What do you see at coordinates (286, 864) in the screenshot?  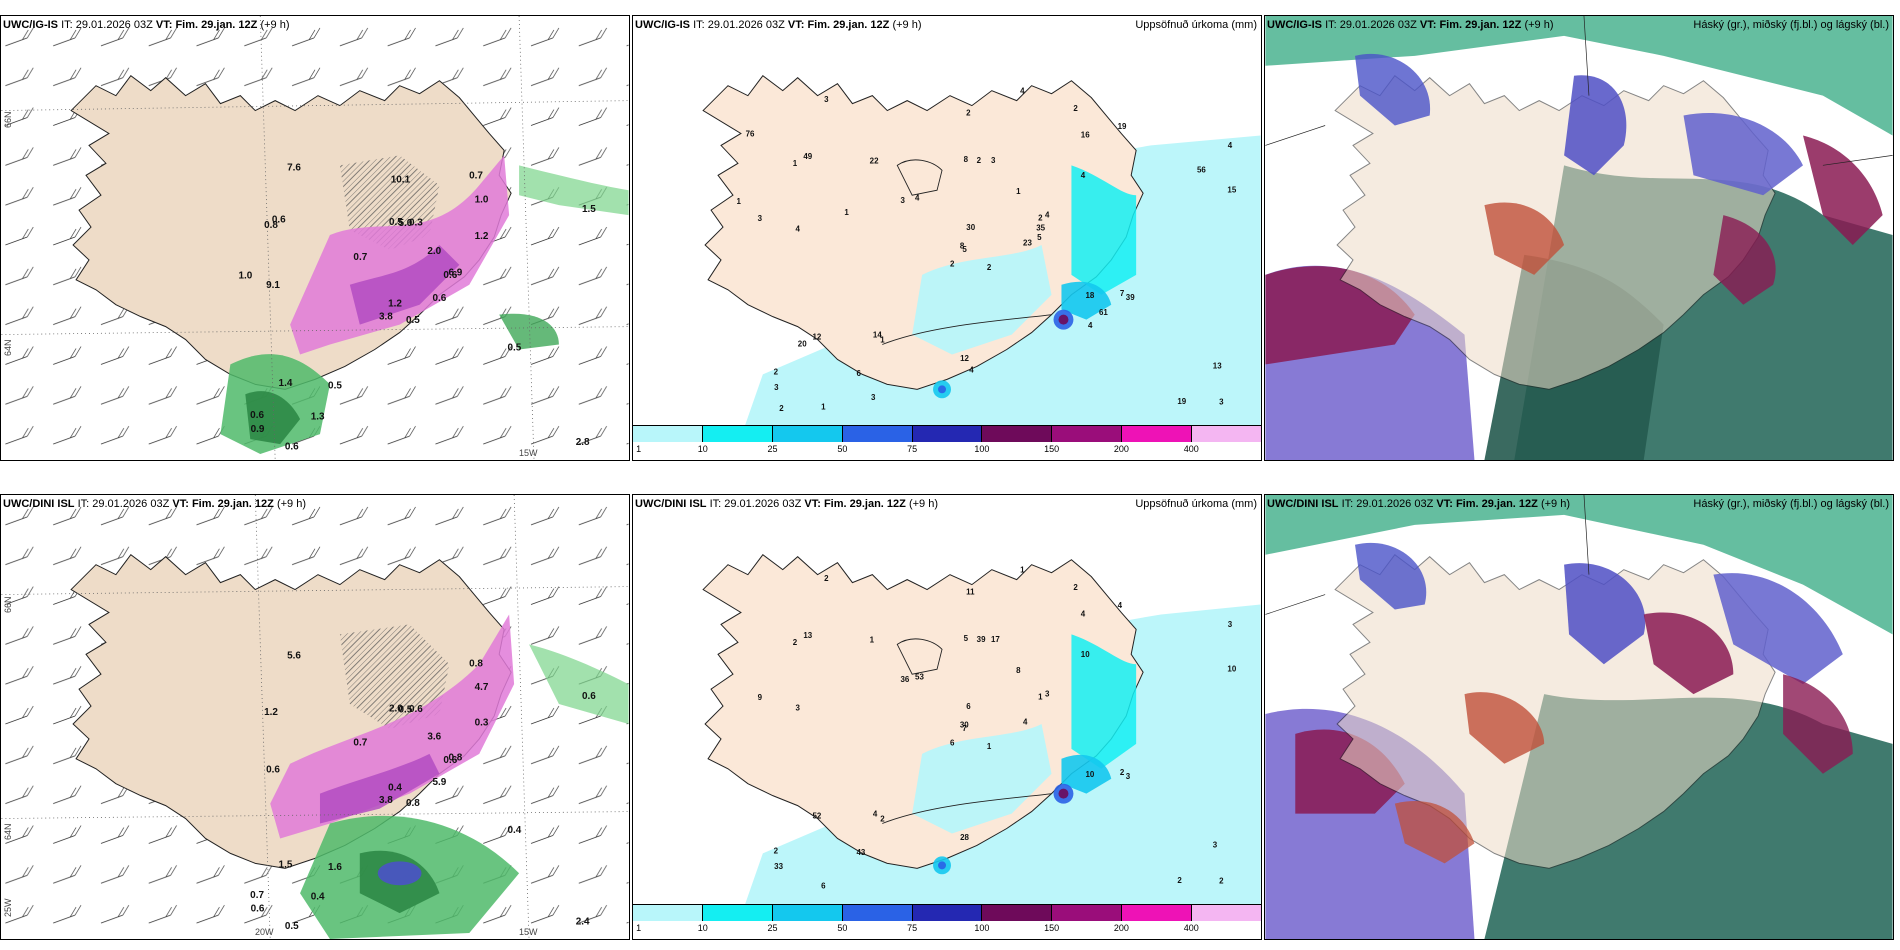 I see `map-value-label: 1.5` at bounding box center [286, 864].